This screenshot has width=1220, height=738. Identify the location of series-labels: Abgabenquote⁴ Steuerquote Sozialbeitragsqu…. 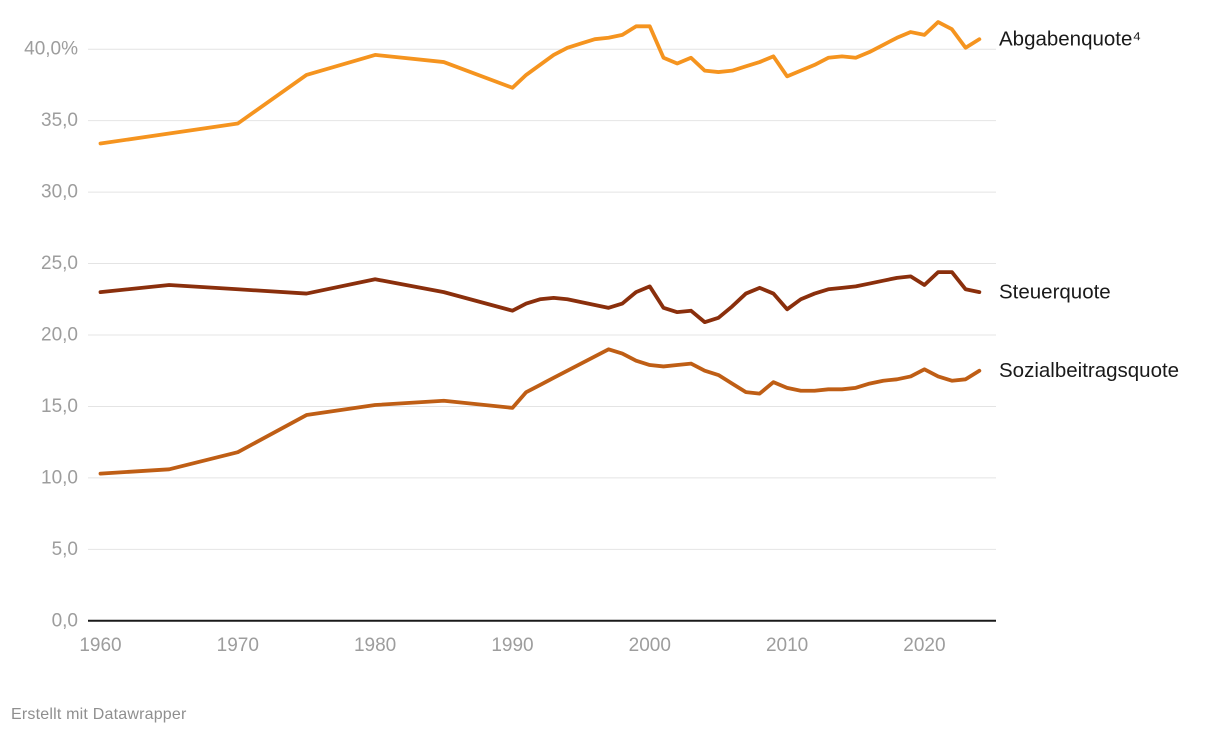
(1089, 205).